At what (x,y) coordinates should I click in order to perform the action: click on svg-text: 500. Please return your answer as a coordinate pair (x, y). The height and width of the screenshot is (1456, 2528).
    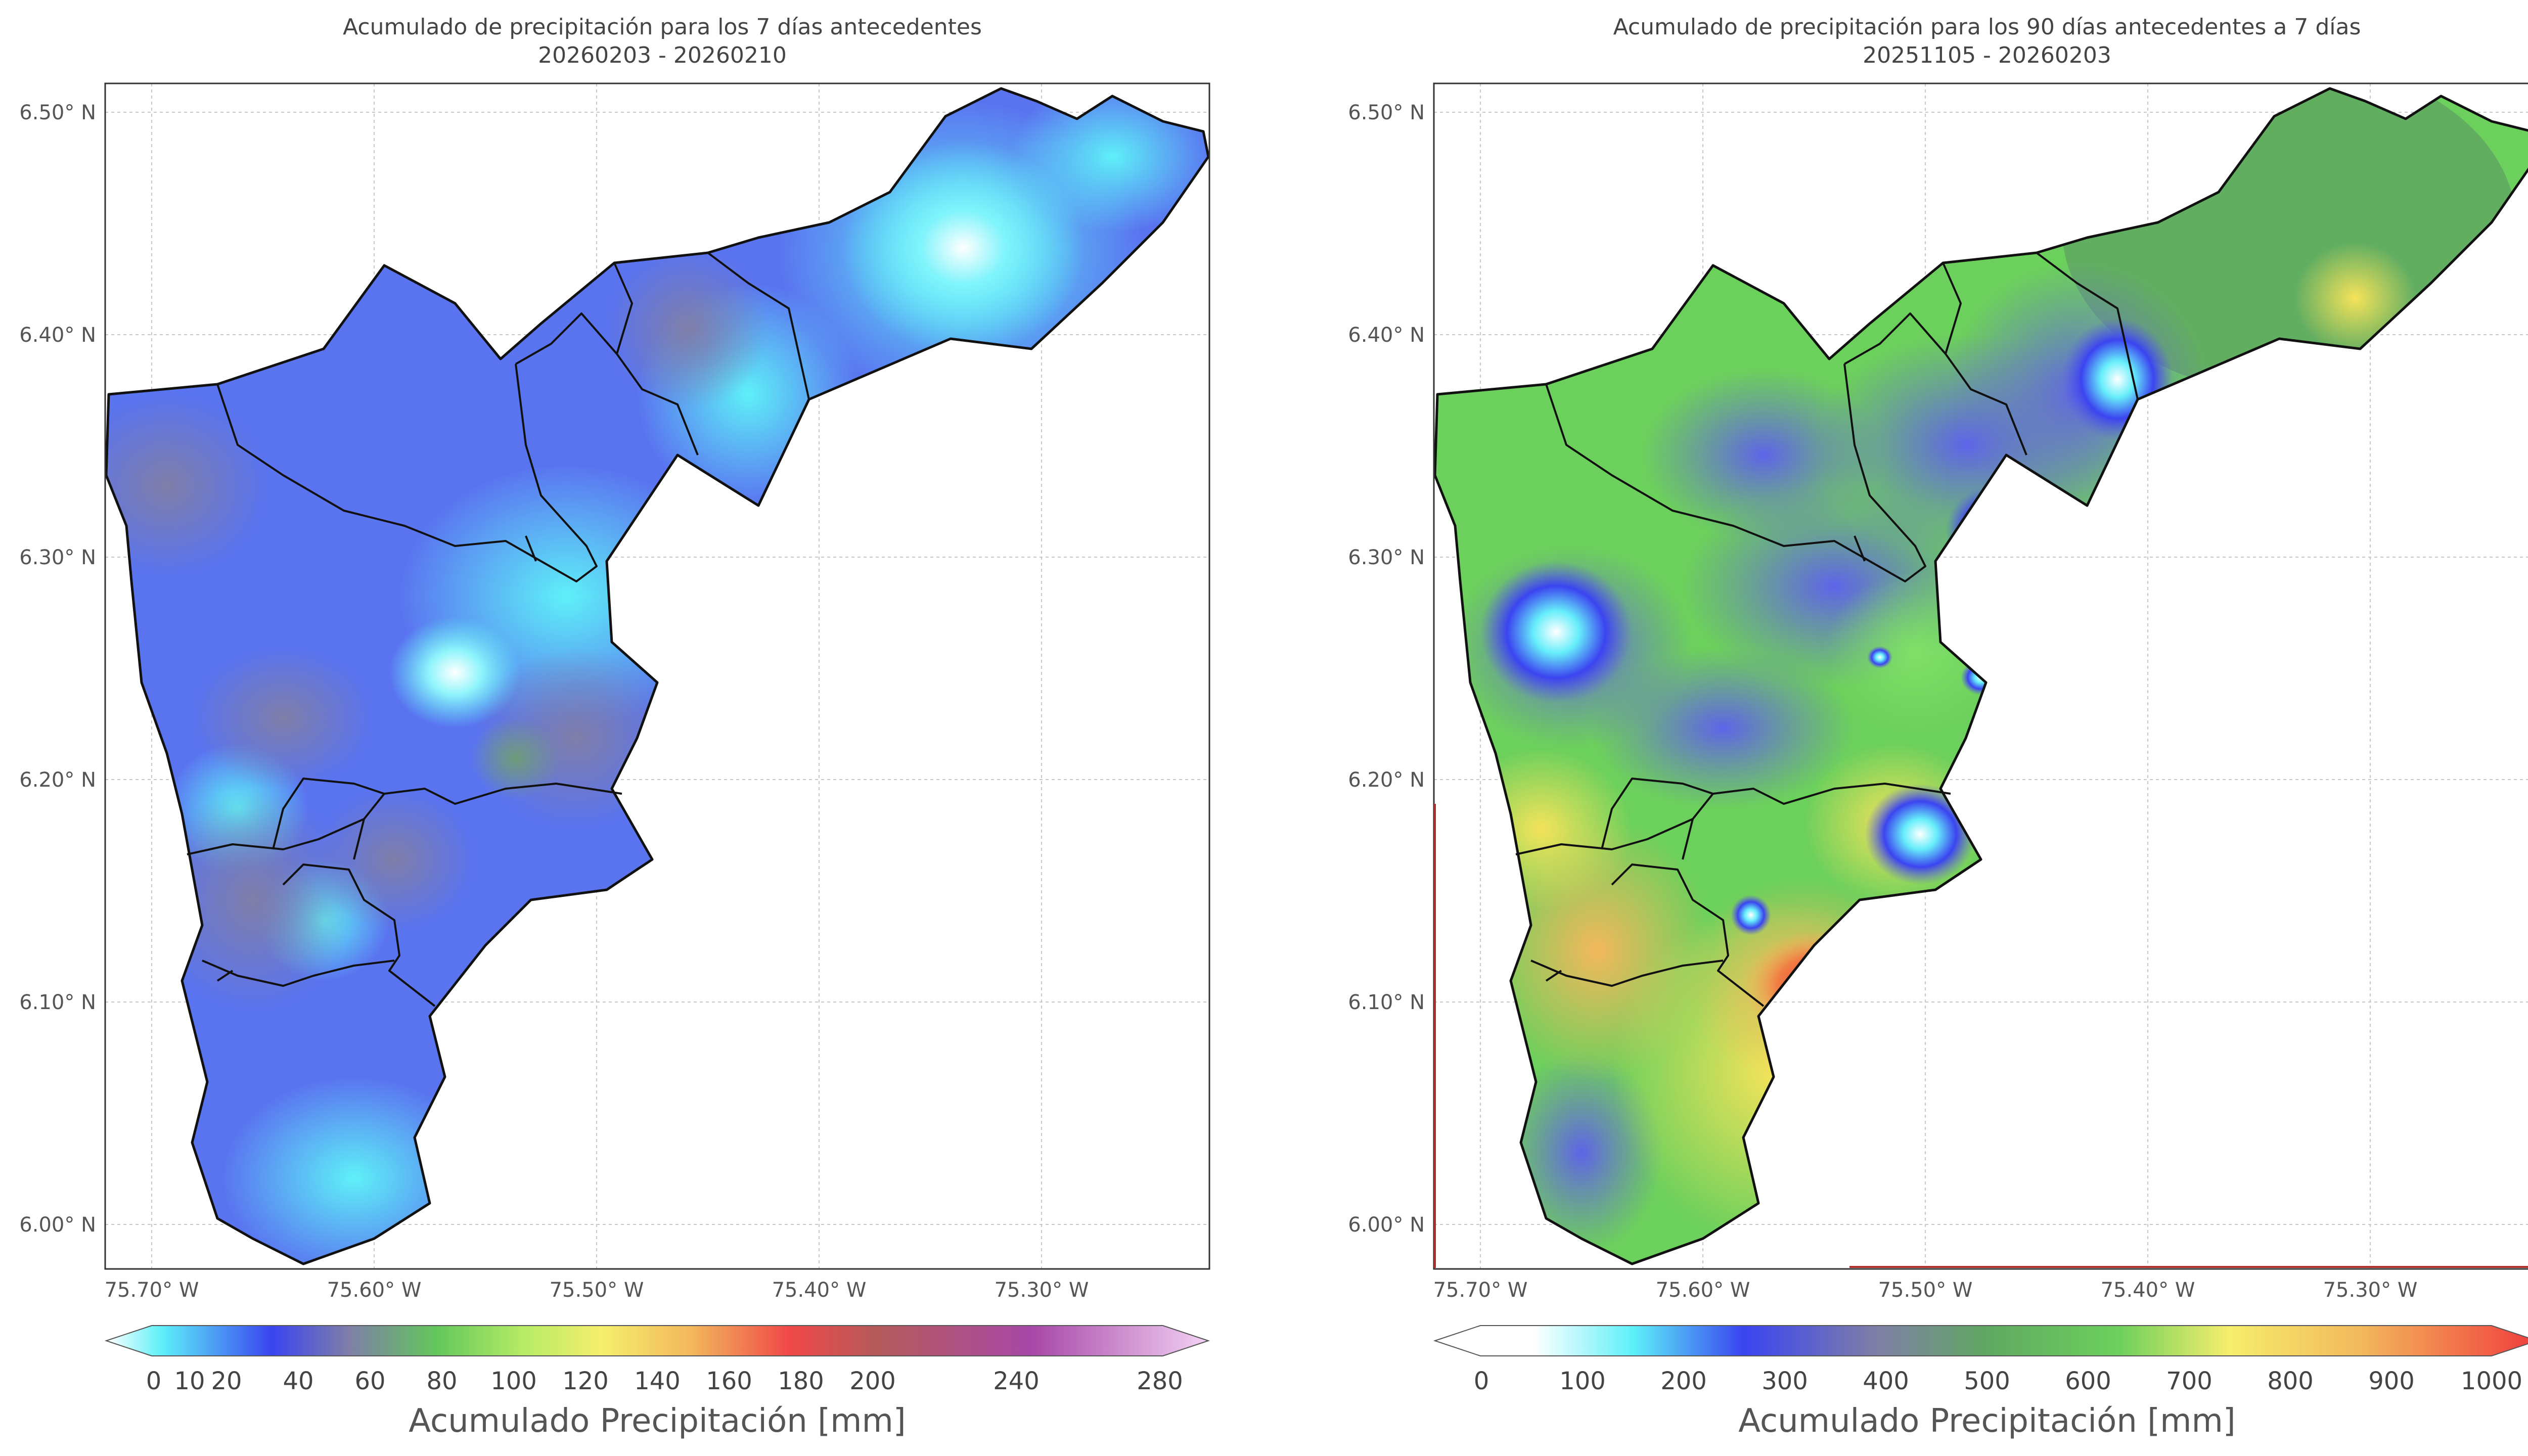
    Looking at the image, I should click on (1987, 1381).